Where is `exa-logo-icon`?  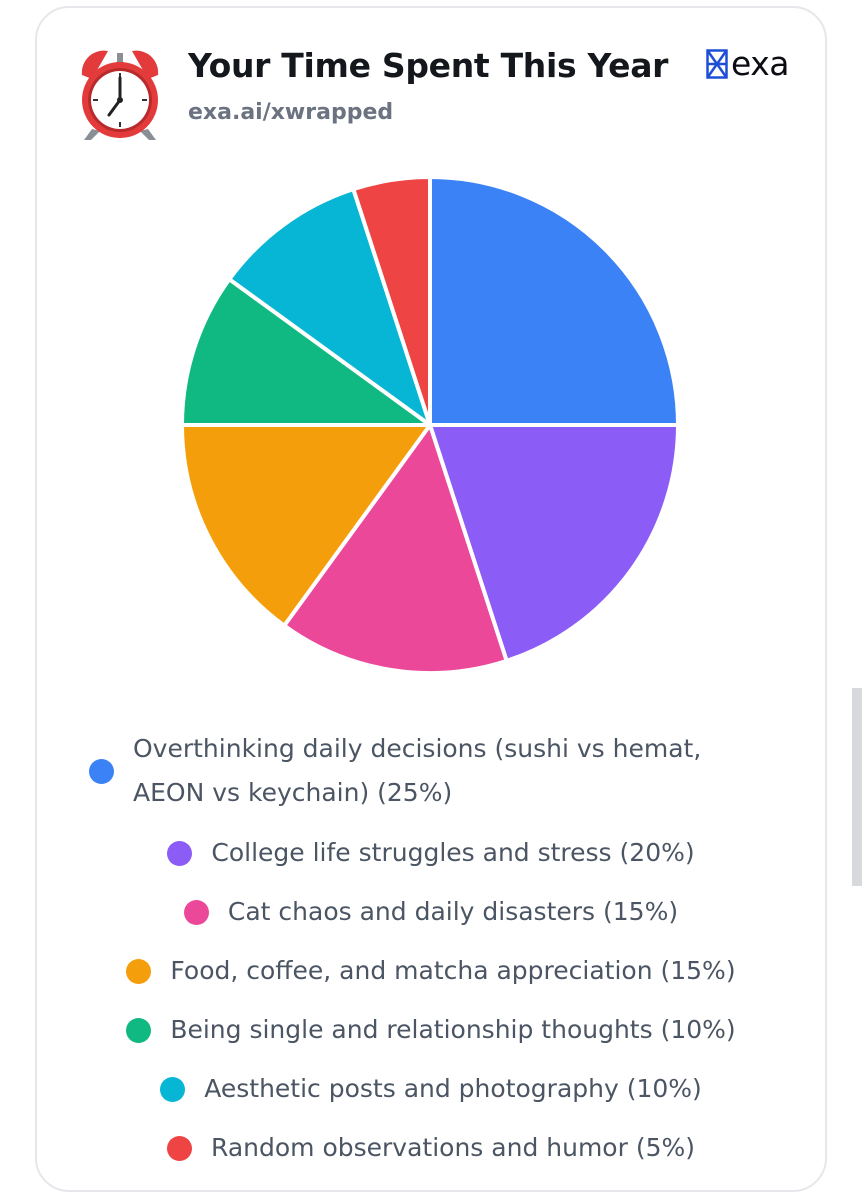 exa-logo-icon is located at coordinates (717, 64).